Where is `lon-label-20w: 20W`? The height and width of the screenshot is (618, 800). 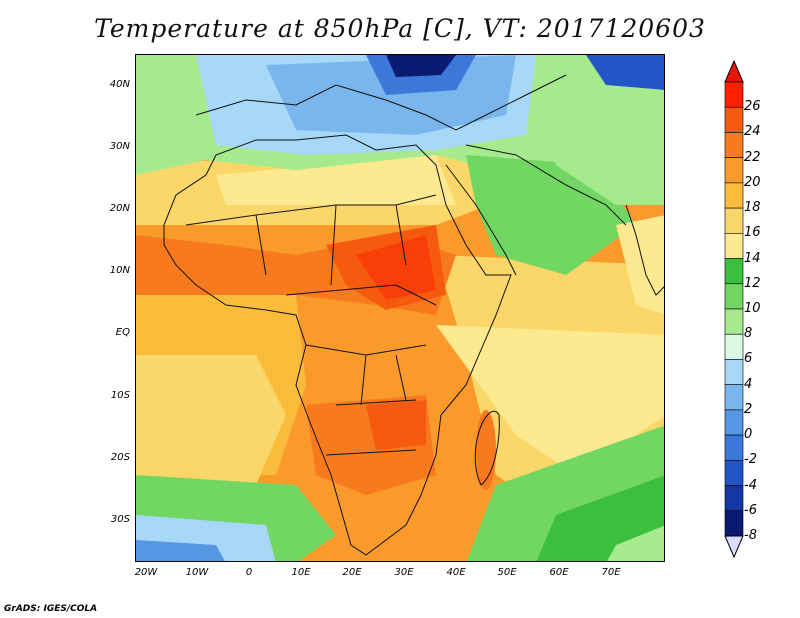
lon-label-20w: 20W is located at coordinates (146, 572).